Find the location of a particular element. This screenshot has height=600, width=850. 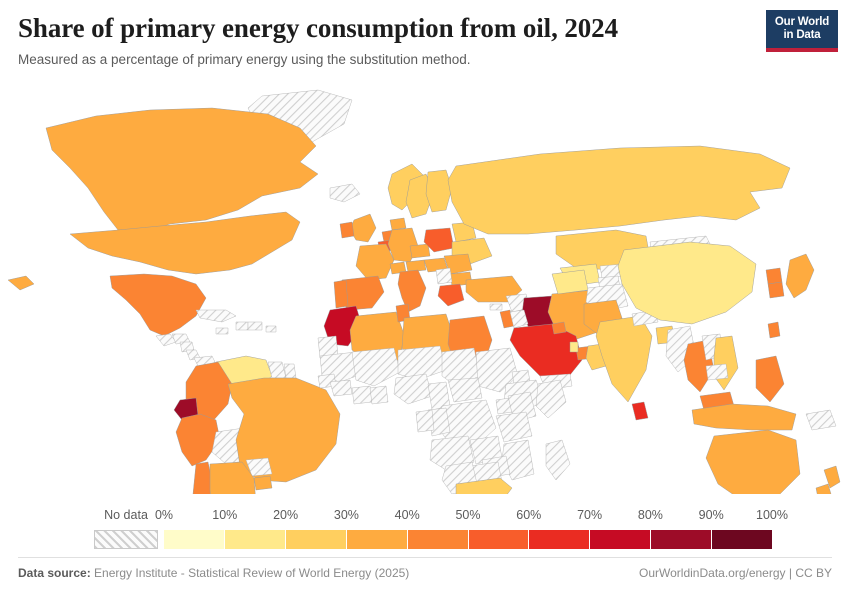

legend-tick-80: 80% is located at coordinates (650, 515).